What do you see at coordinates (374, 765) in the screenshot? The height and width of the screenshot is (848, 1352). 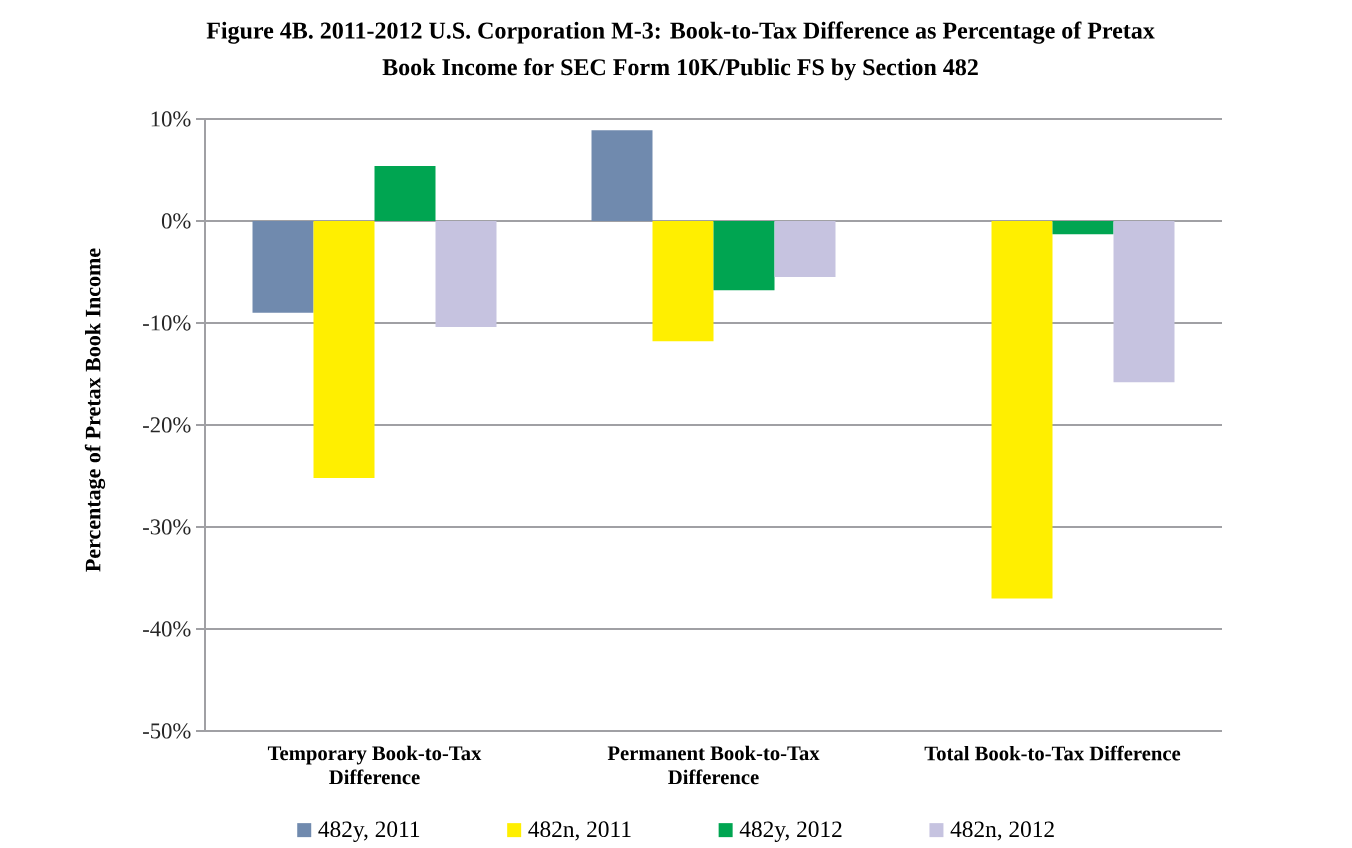 I see `x-tick-label: Temporary Book-to-Tax Difference` at bounding box center [374, 765].